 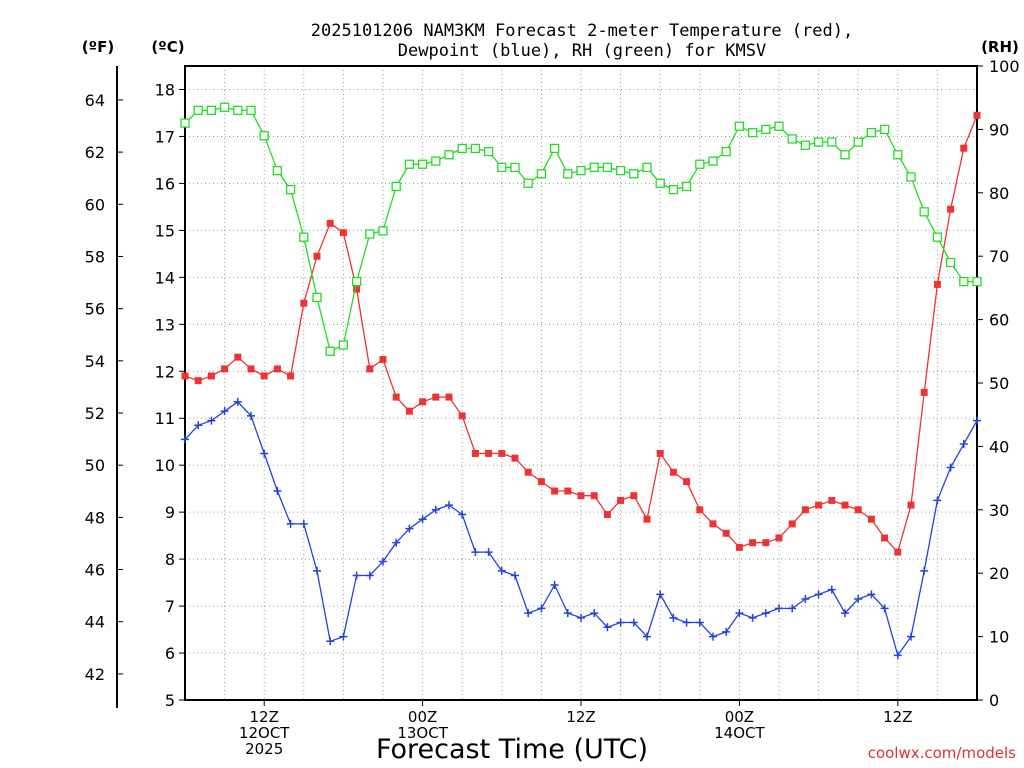 I want to click on rh-tick-label: 10, so click(x=999, y=637).